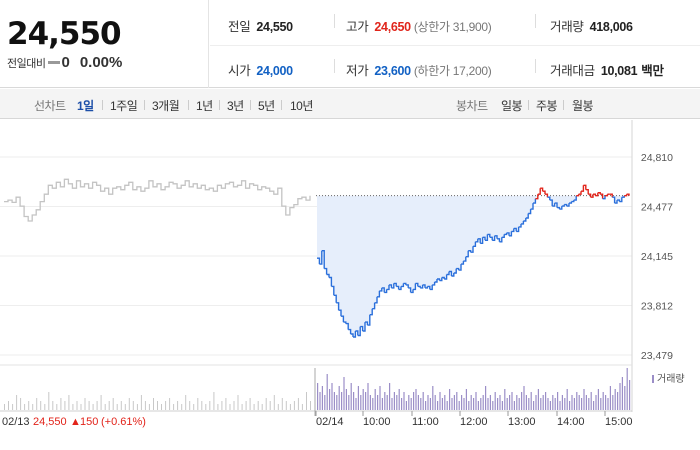  Describe the element at coordinates (266, 106) in the screenshot. I see `tab-5years: 5년` at that location.